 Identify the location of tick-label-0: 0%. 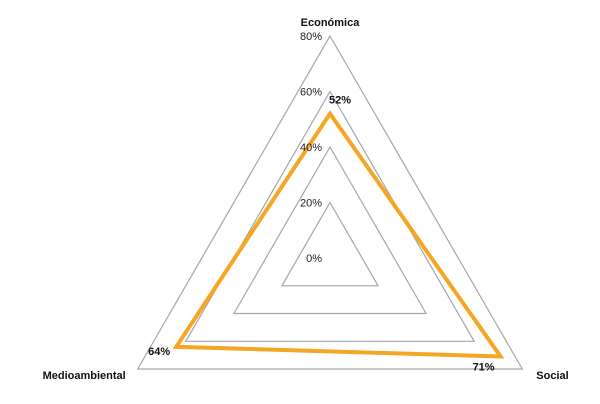
(314, 259).